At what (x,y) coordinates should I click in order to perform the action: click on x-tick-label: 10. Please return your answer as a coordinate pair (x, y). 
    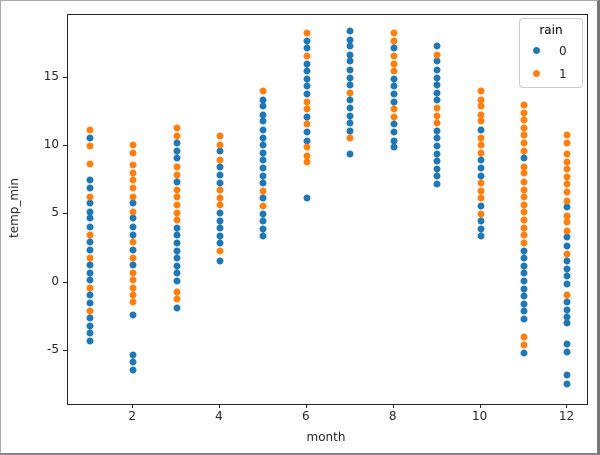
    Looking at the image, I should click on (479, 416).